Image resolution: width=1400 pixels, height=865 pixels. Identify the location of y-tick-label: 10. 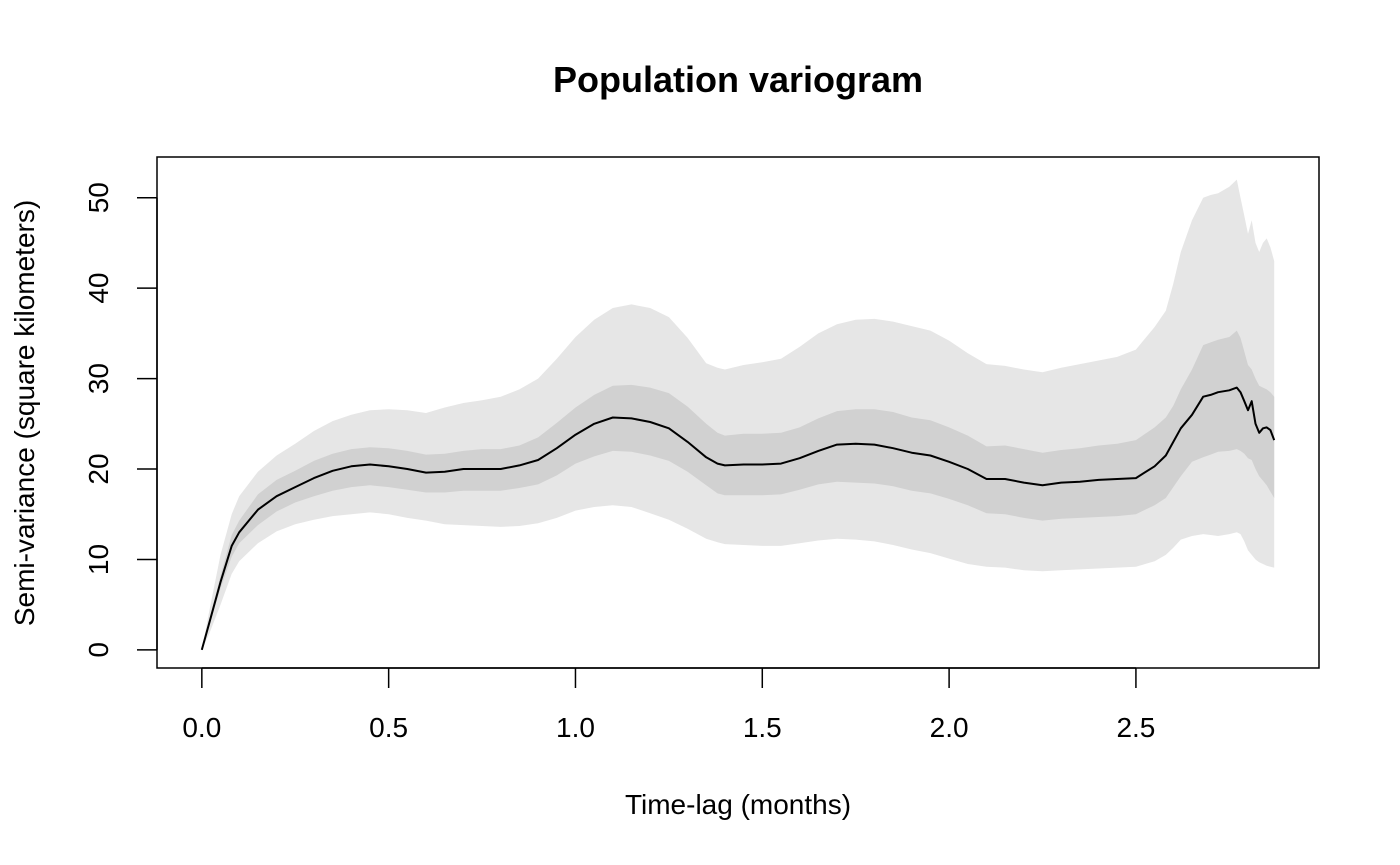
(98, 559).